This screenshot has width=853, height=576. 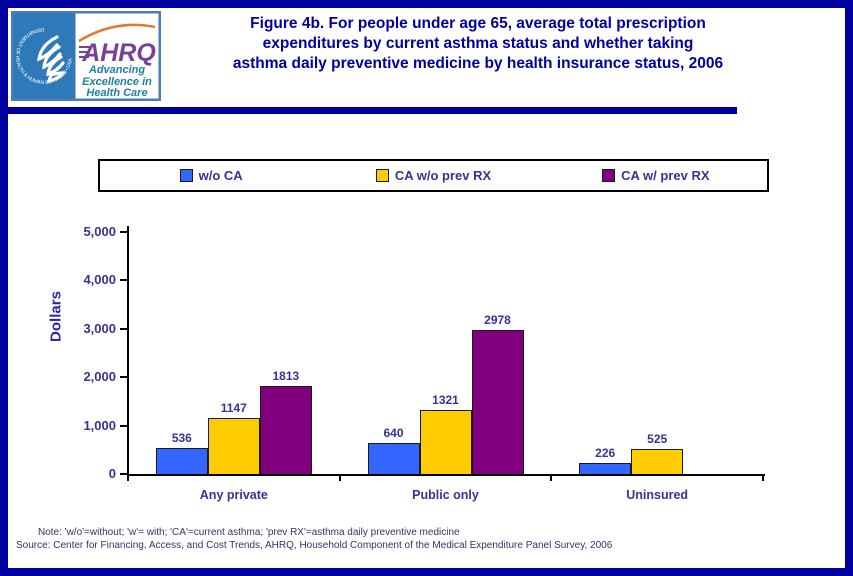 What do you see at coordinates (665, 175) in the screenshot?
I see `legend-label-ca-w-prev-rx: CA w/ prev RX` at bounding box center [665, 175].